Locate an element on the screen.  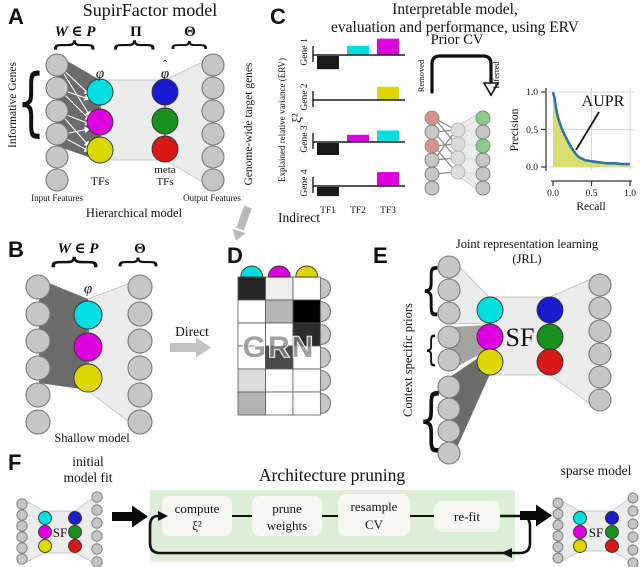
aupr-pointer-line is located at coordinates (587, 131).